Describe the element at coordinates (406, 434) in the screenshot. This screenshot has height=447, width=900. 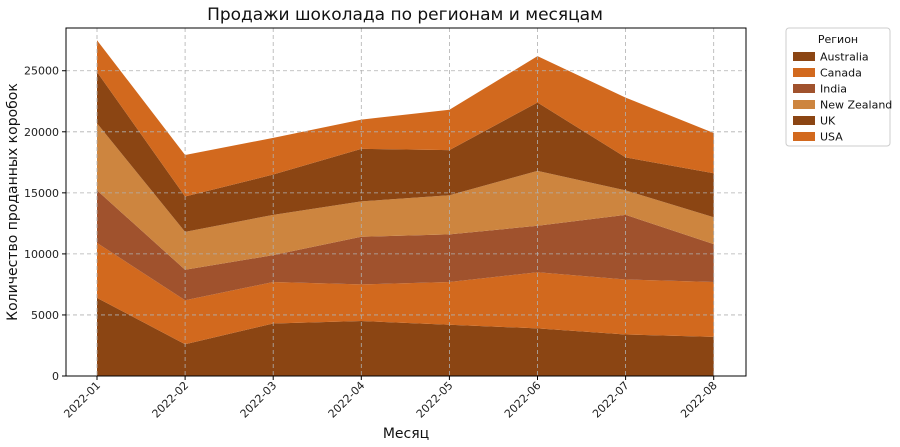
I see `x-axis-title: Месяц` at that location.